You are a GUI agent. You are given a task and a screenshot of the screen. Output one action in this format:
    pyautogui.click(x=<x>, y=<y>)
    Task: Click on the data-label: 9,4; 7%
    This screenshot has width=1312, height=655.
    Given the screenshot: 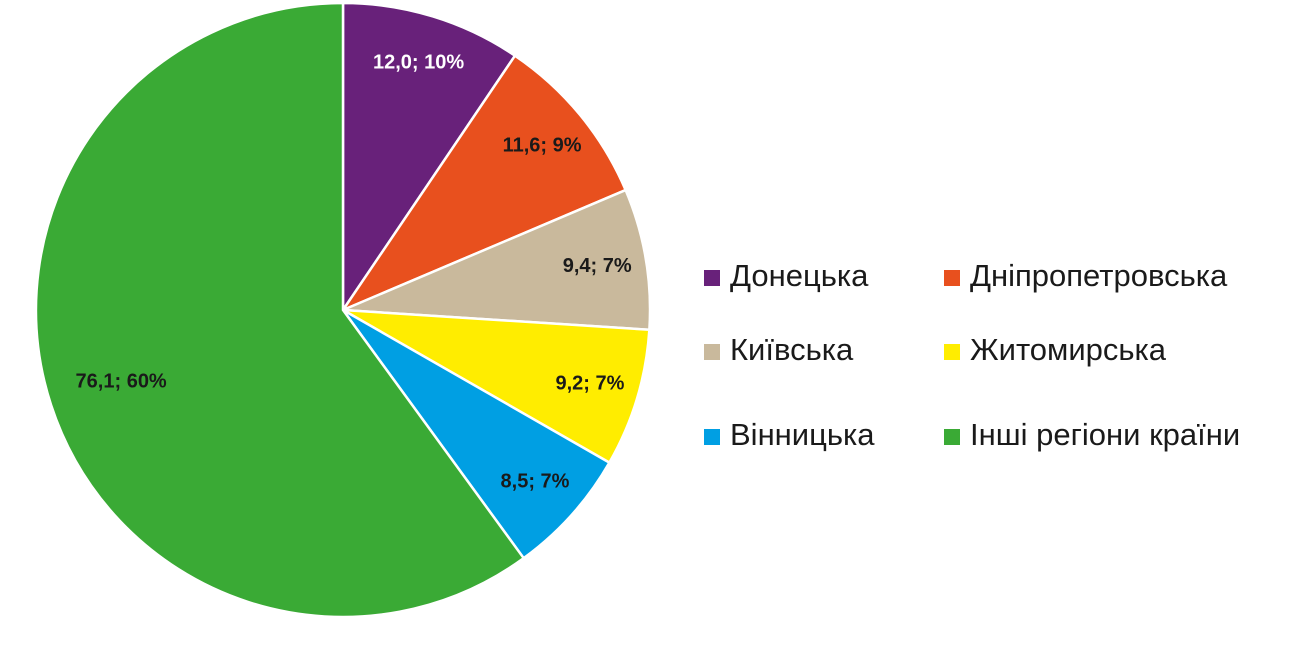 What is the action you would take?
    pyautogui.click(x=597, y=266)
    